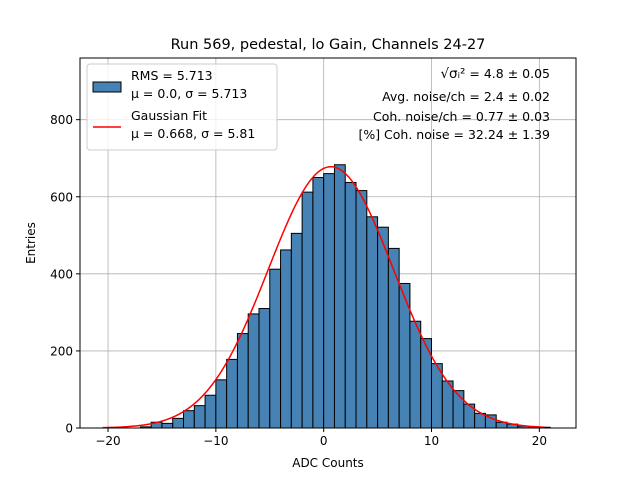  Describe the element at coordinates (431, 441) in the screenshot. I see `x-tick-label: 10` at that location.